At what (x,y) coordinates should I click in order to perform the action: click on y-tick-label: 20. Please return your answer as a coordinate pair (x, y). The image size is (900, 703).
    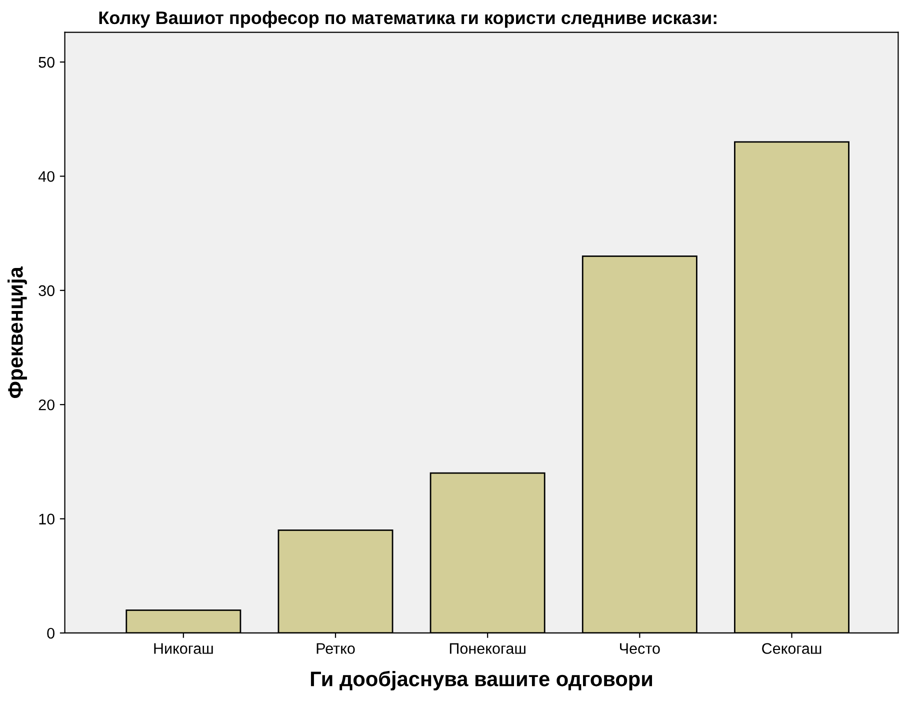
    Looking at the image, I should click on (46, 404).